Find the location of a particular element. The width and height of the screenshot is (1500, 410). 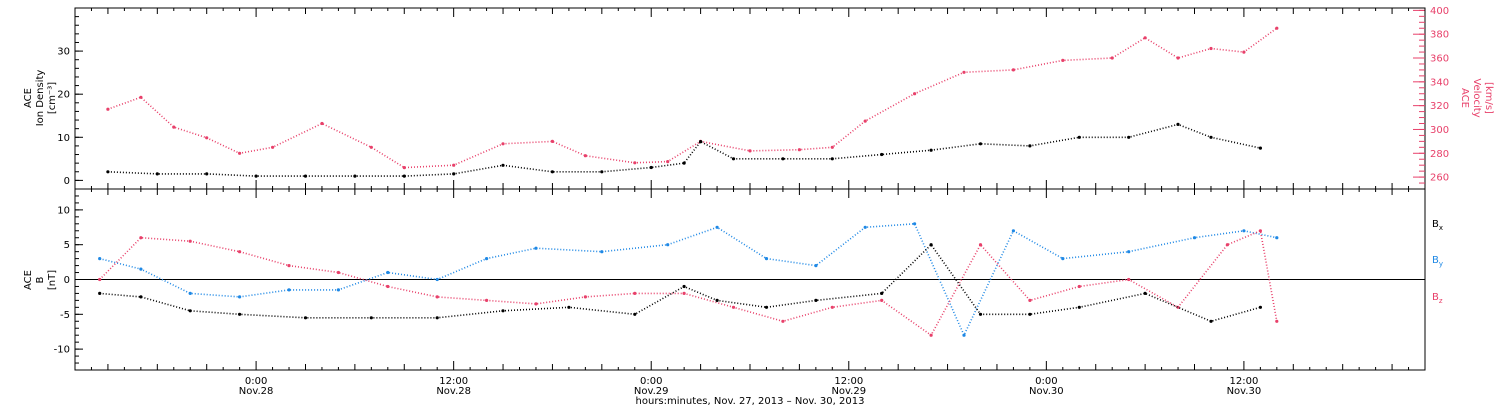

bottom-ytick-label: -5 is located at coordinates (65, 315).